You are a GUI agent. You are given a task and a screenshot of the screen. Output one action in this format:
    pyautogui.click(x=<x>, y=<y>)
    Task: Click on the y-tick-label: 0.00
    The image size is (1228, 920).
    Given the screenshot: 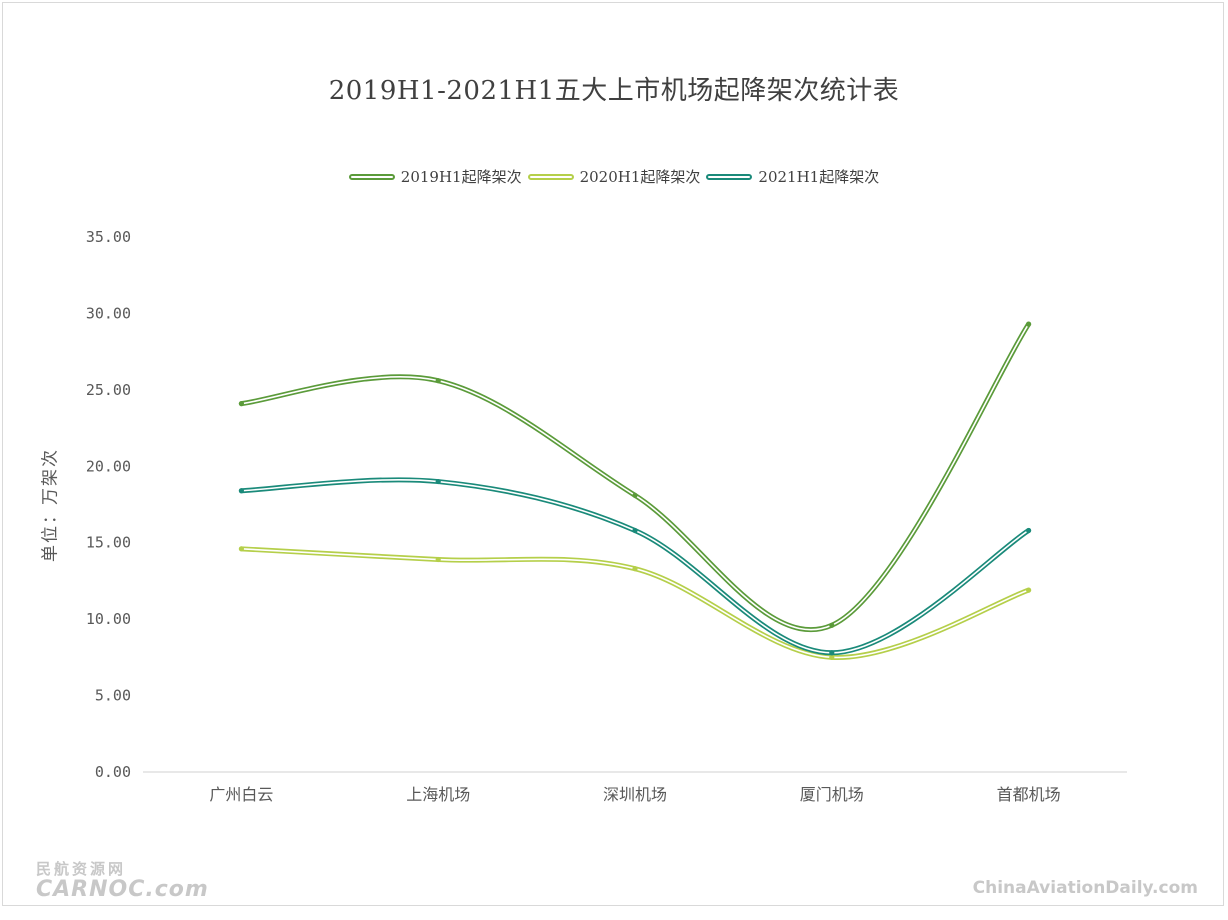 What is the action you would take?
    pyautogui.click(x=113, y=772)
    